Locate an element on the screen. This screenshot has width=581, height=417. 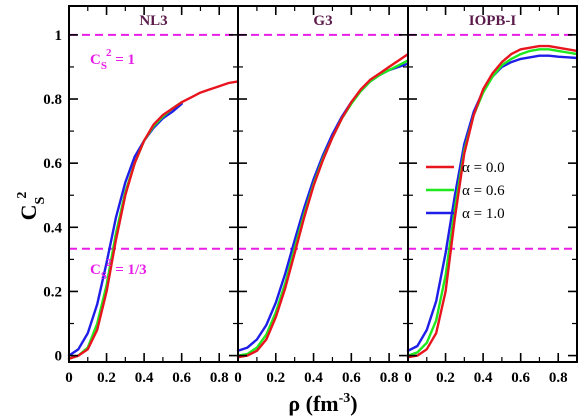
x-axis-title-main: ρ (fm is located at coordinates (313, 403).